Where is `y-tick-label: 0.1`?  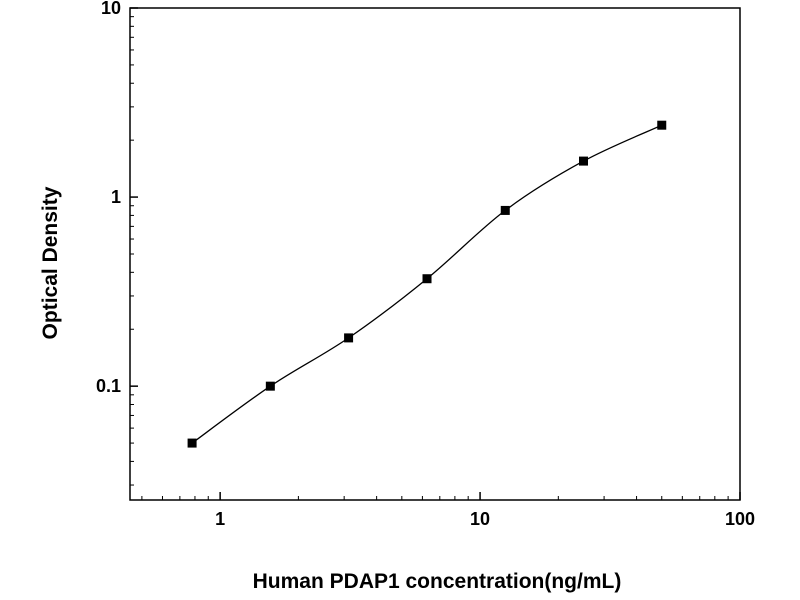
y-tick-label: 0.1 is located at coordinates (108, 386).